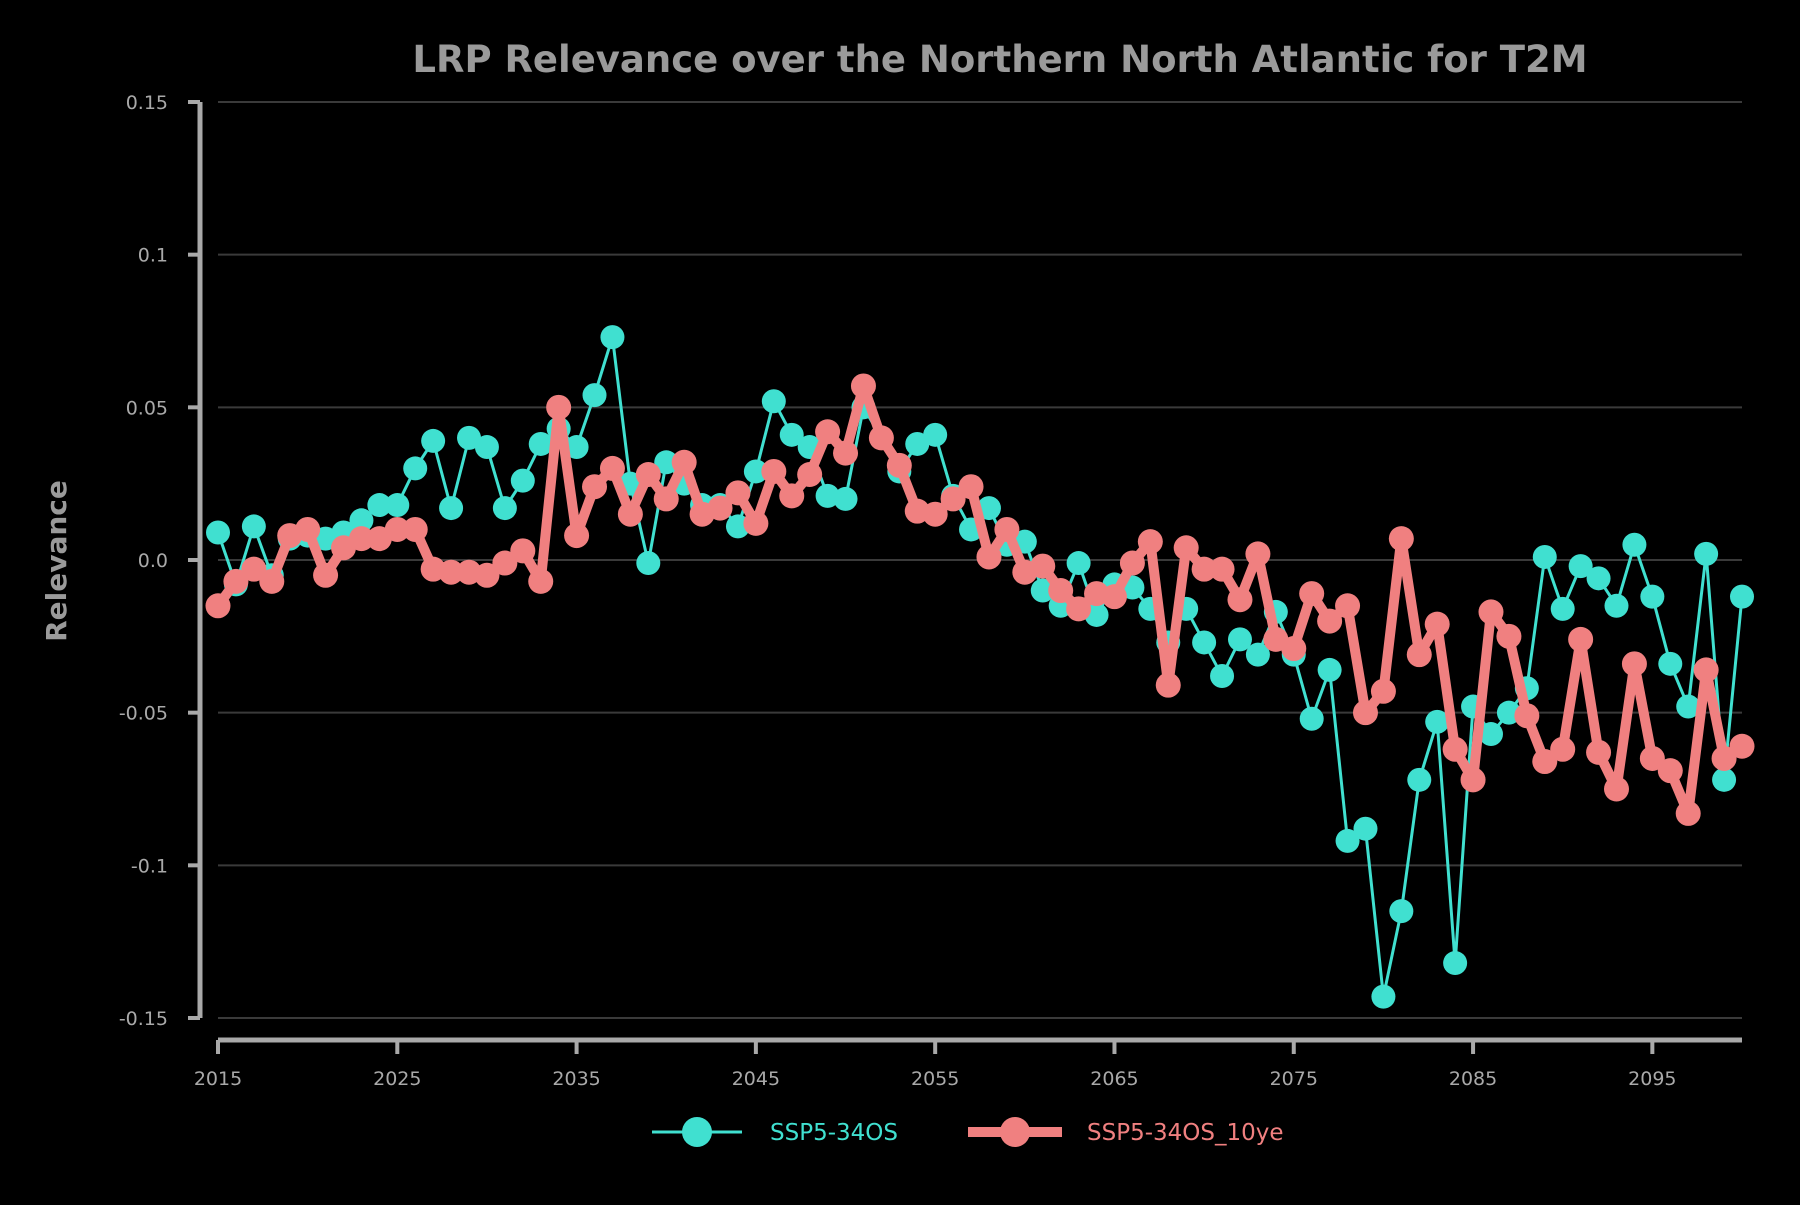 This screenshot has width=1800, height=1205. I want to click on x-tick-label: 2075, so click(1294, 1079).